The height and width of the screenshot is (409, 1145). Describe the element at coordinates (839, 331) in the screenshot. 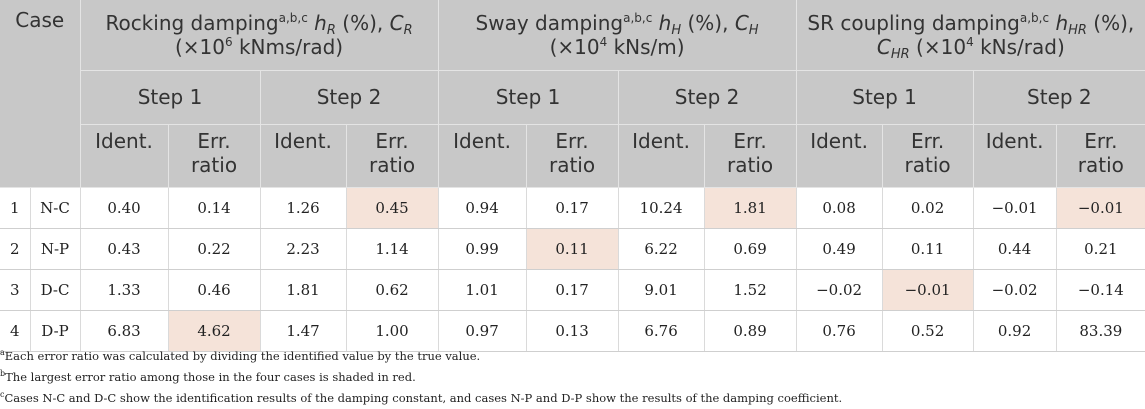

I see `ident-value: 0.76` at that location.